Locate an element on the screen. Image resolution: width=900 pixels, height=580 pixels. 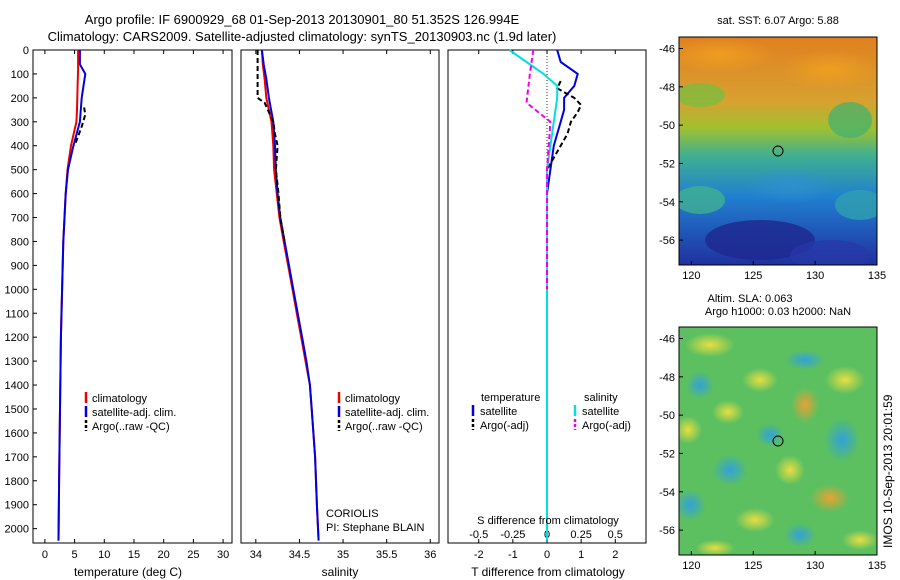
x-tick-label: 35.5 is located at coordinates (386, 555).